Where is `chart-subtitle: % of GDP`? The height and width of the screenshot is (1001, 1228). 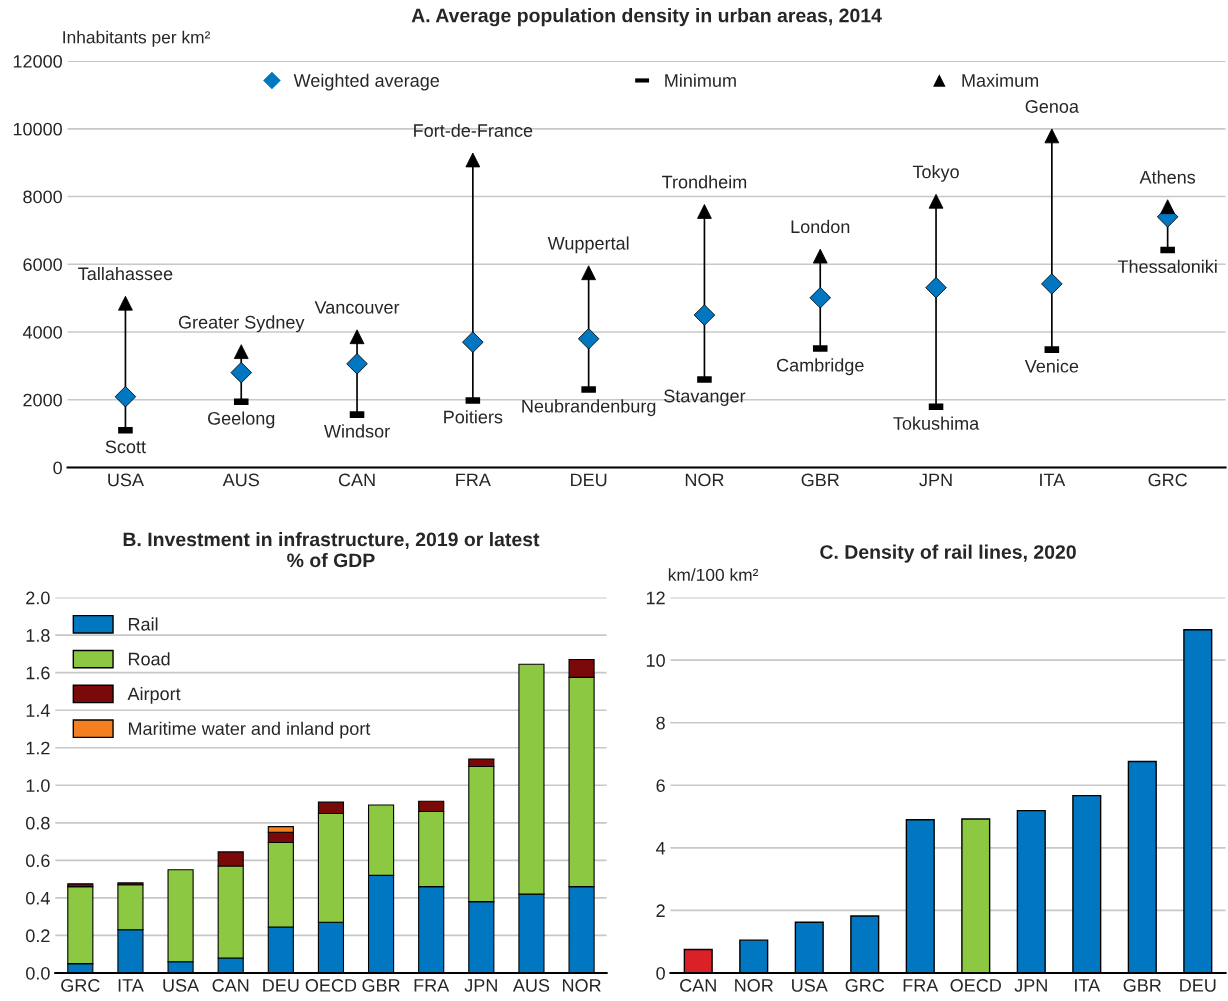
chart-subtitle: % of GDP is located at coordinates (331, 560).